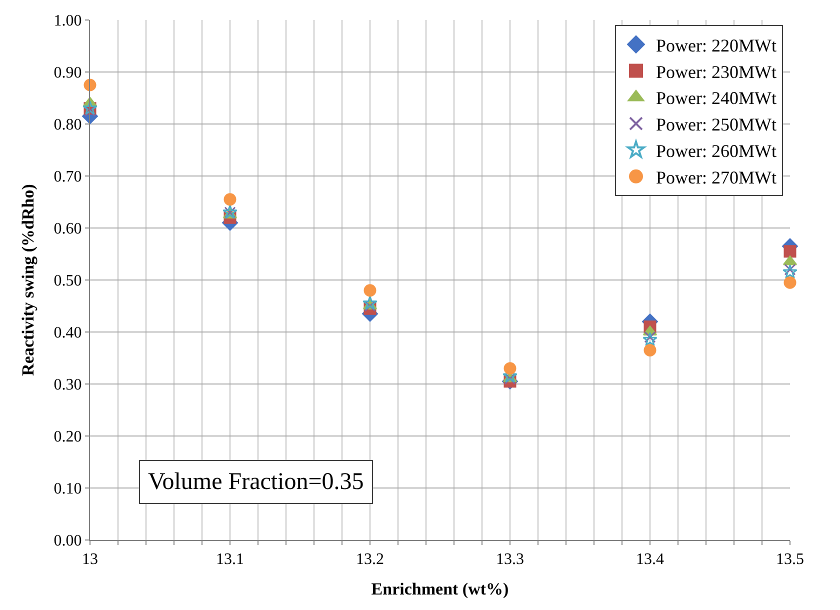  Describe the element at coordinates (716, 124) in the screenshot. I see `legend-label: Power: 250MWt` at that location.